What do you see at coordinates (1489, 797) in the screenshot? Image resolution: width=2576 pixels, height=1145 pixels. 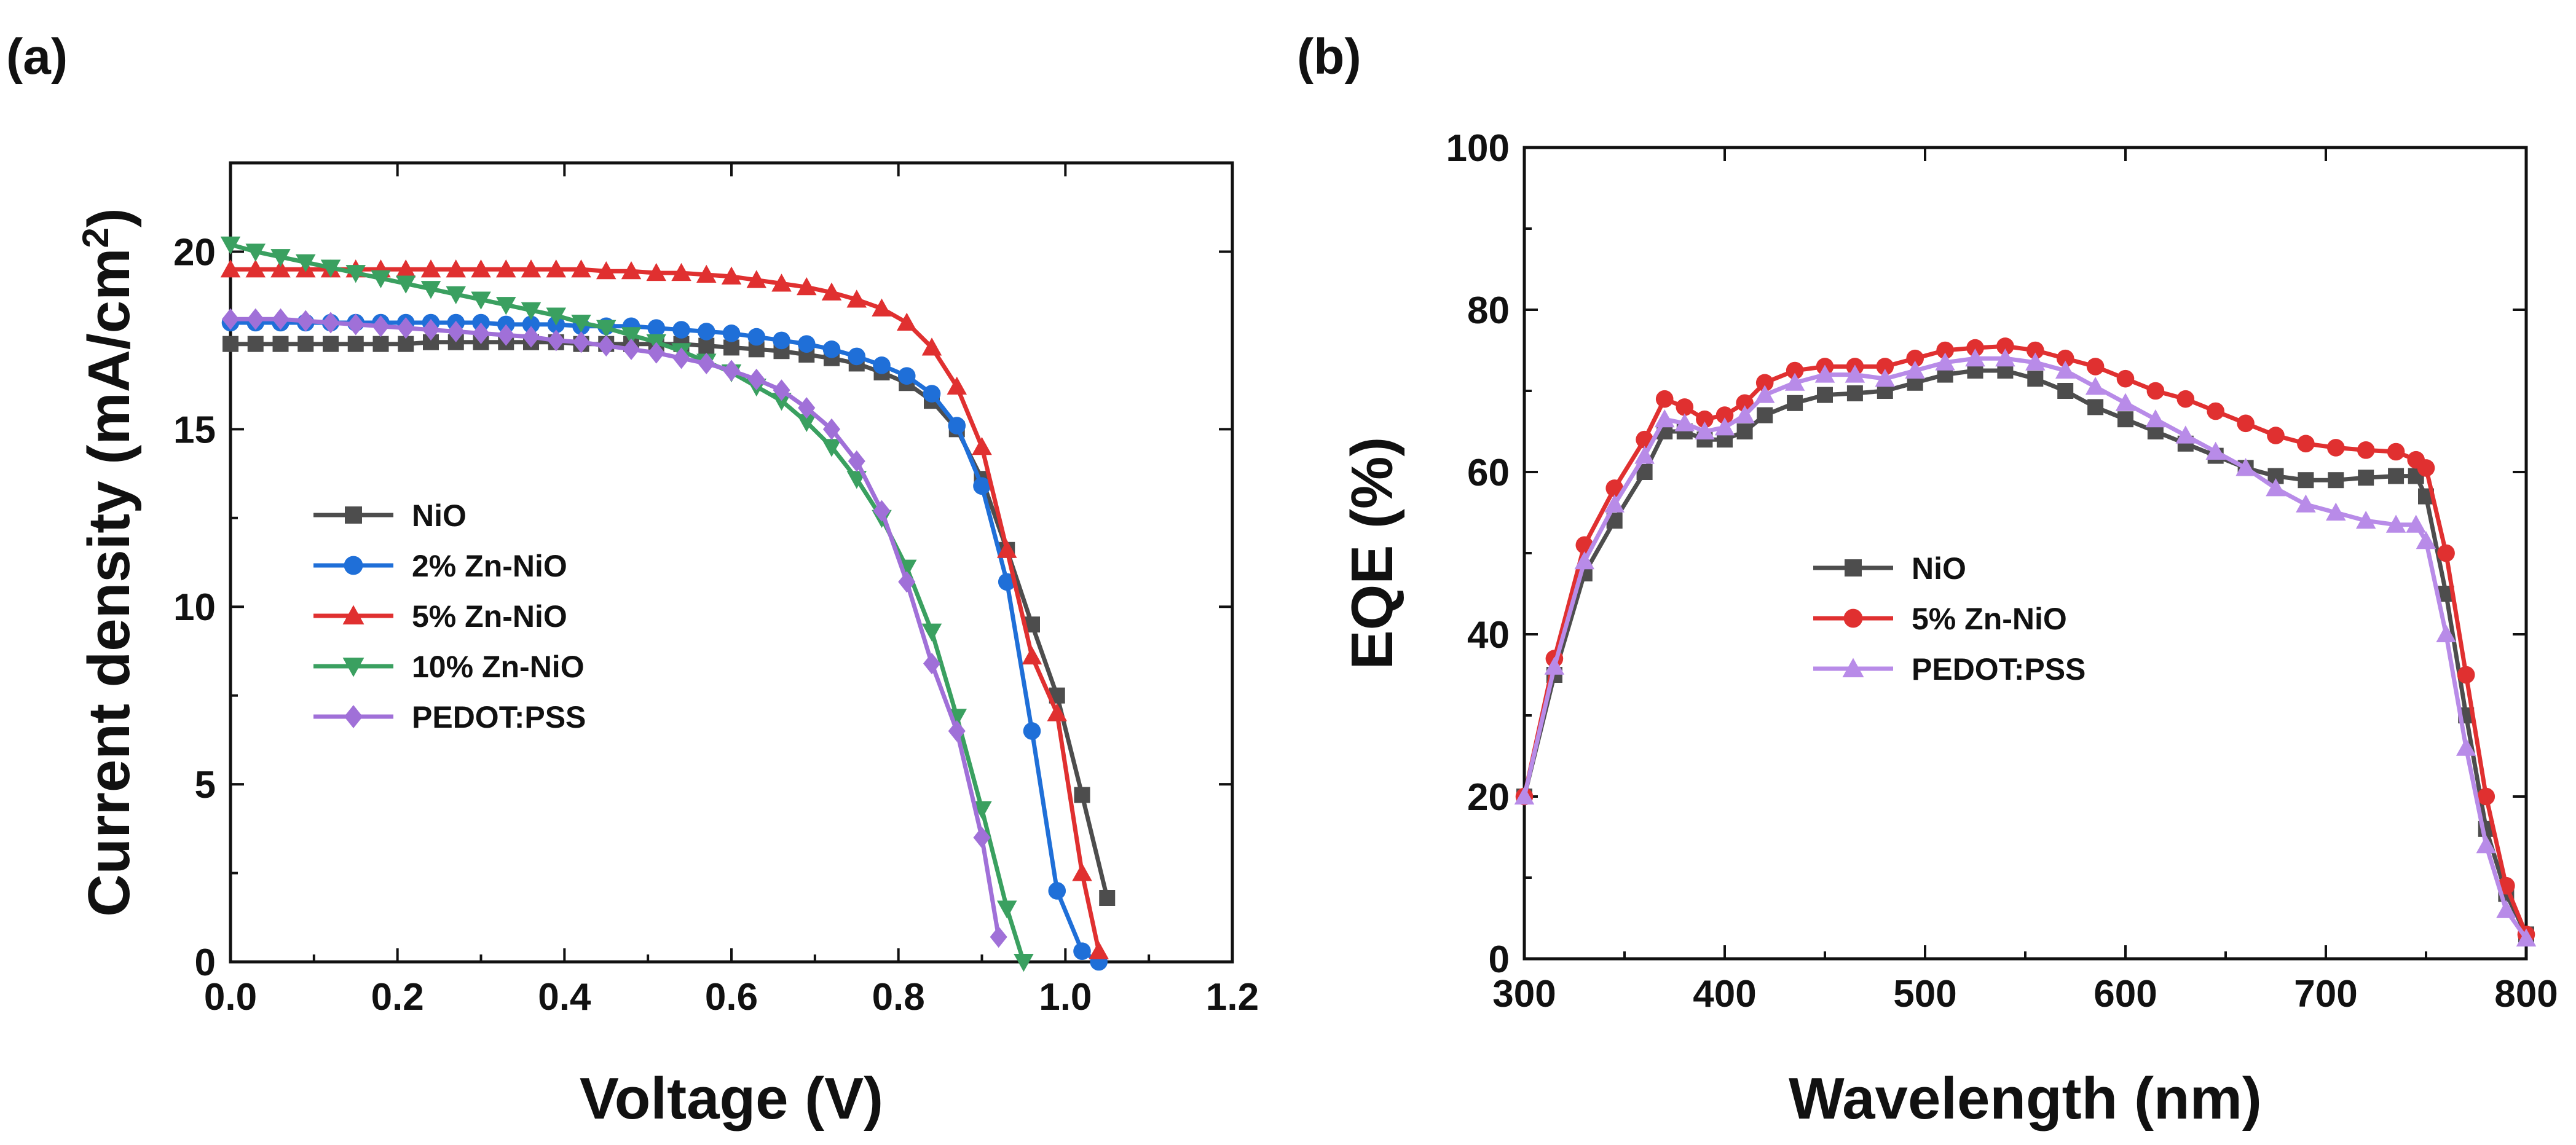 I see `panel-b-y-tick-label: 20` at bounding box center [1489, 797].